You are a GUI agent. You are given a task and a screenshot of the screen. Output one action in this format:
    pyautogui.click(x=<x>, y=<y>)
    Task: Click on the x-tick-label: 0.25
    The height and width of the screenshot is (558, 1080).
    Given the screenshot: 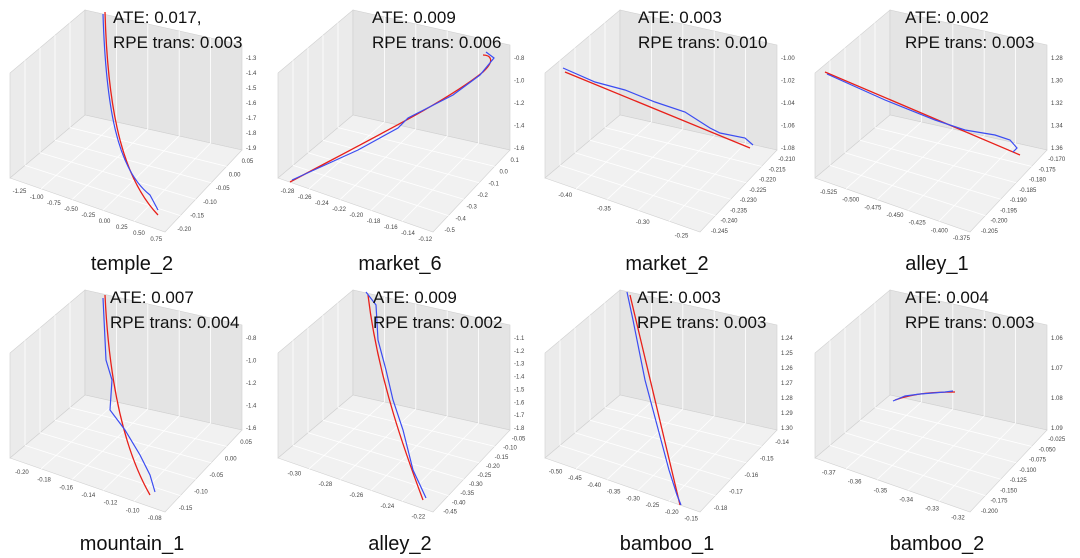 What is the action you would take?
    pyautogui.click(x=122, y=228)
    